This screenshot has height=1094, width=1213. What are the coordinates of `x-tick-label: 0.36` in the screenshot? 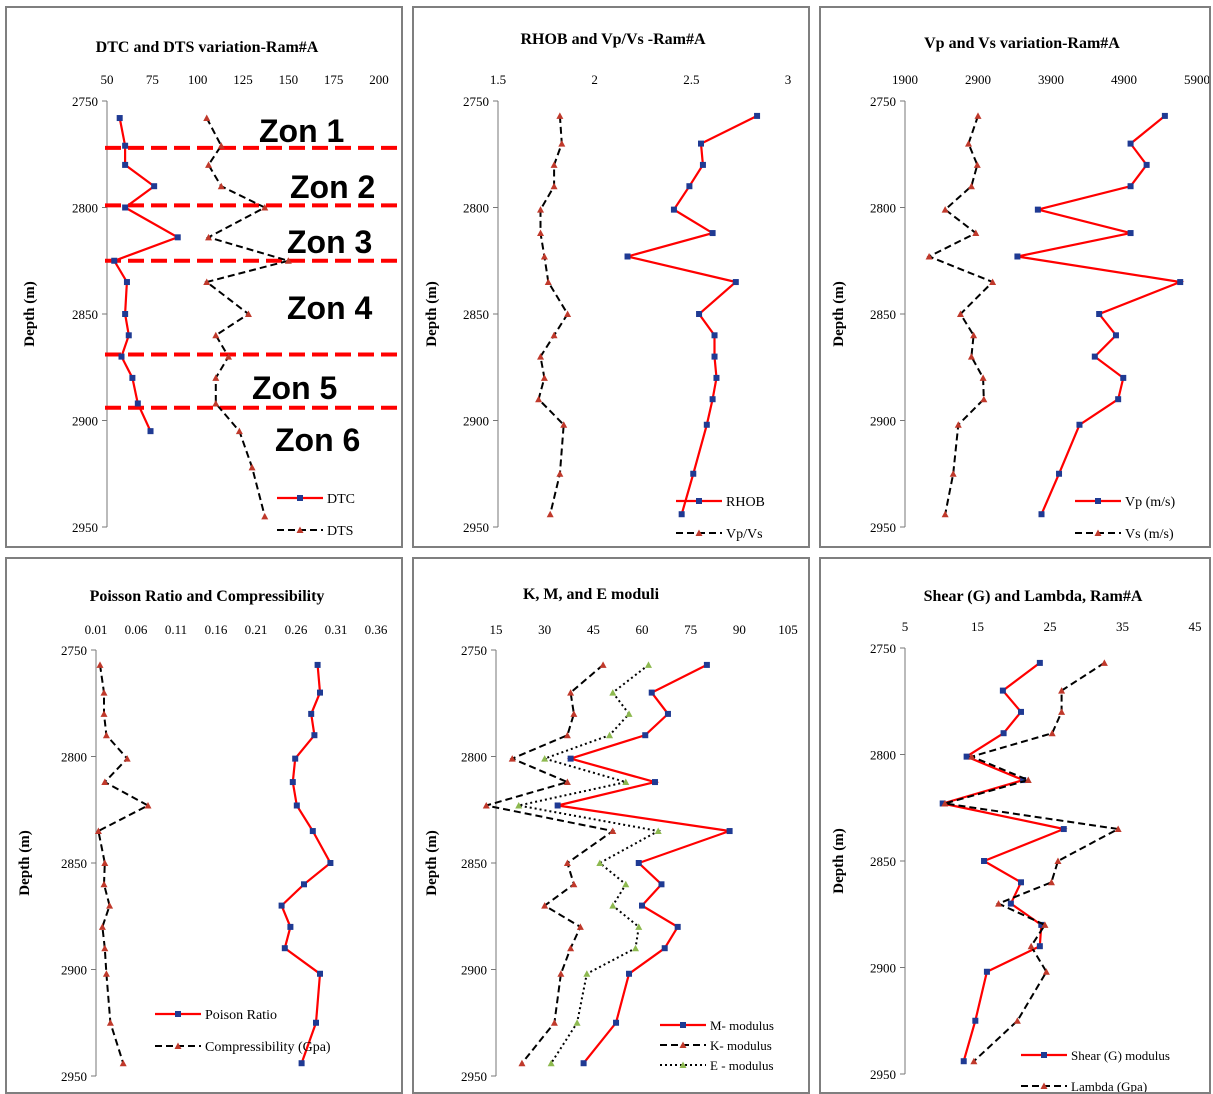 It's located at (376, 629).